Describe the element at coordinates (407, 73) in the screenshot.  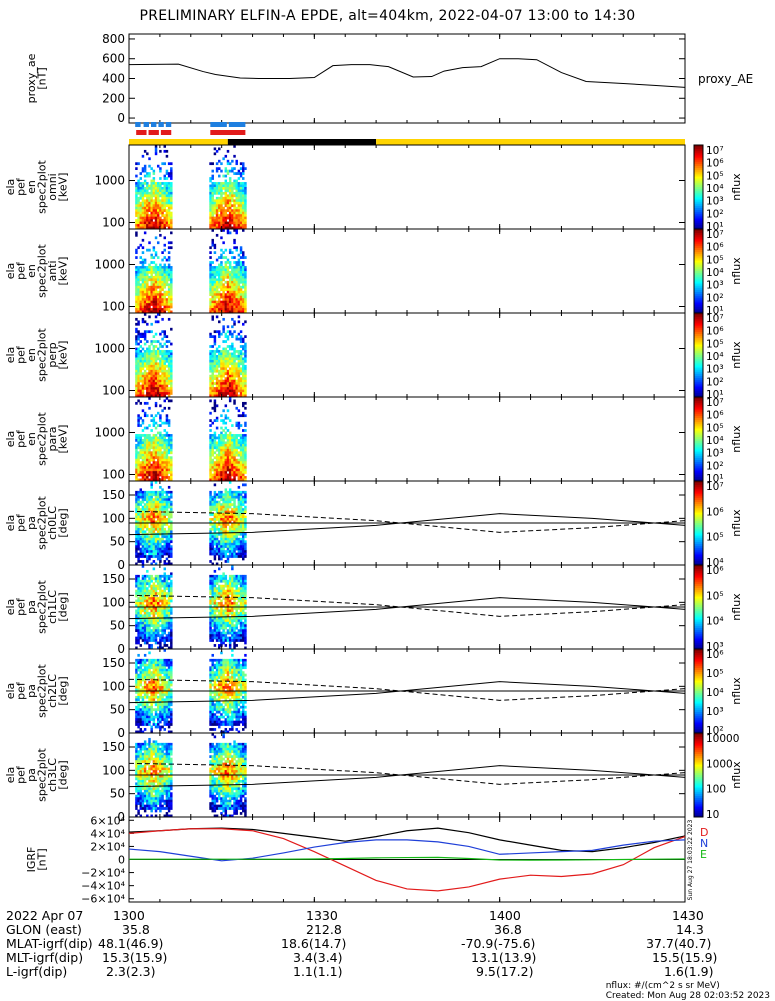
I see `ae-line` at that location.